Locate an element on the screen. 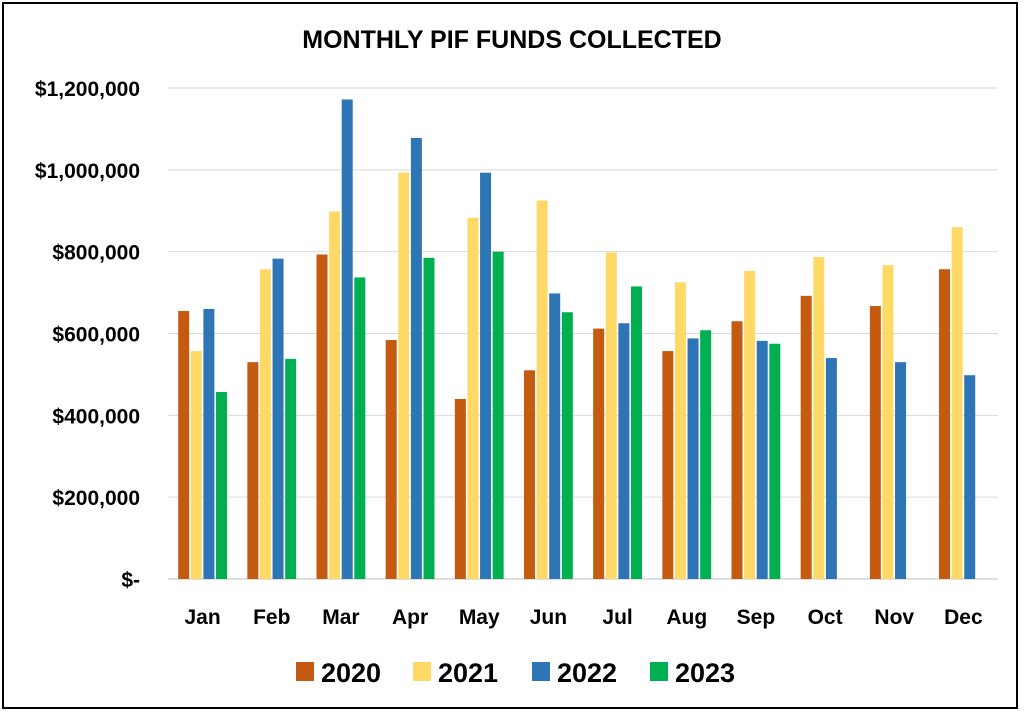 This screenshot has width=1024, height=715. bar-2020-may is located at coordinates (460, 488).